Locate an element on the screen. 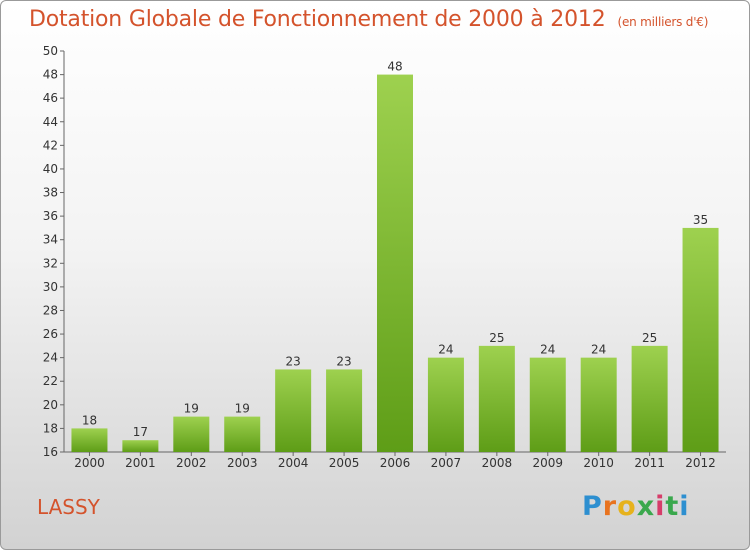 The height and width of the screenshot is (550, 750). y-tick-label: 16 is located at coordinates (50, 452).